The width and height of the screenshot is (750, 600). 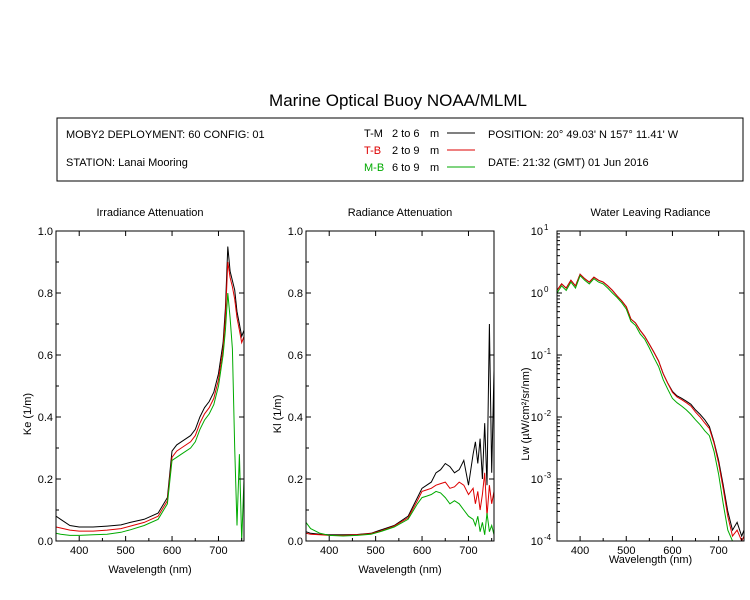 I want to click on plot-frame, so click(x=650, y=386).